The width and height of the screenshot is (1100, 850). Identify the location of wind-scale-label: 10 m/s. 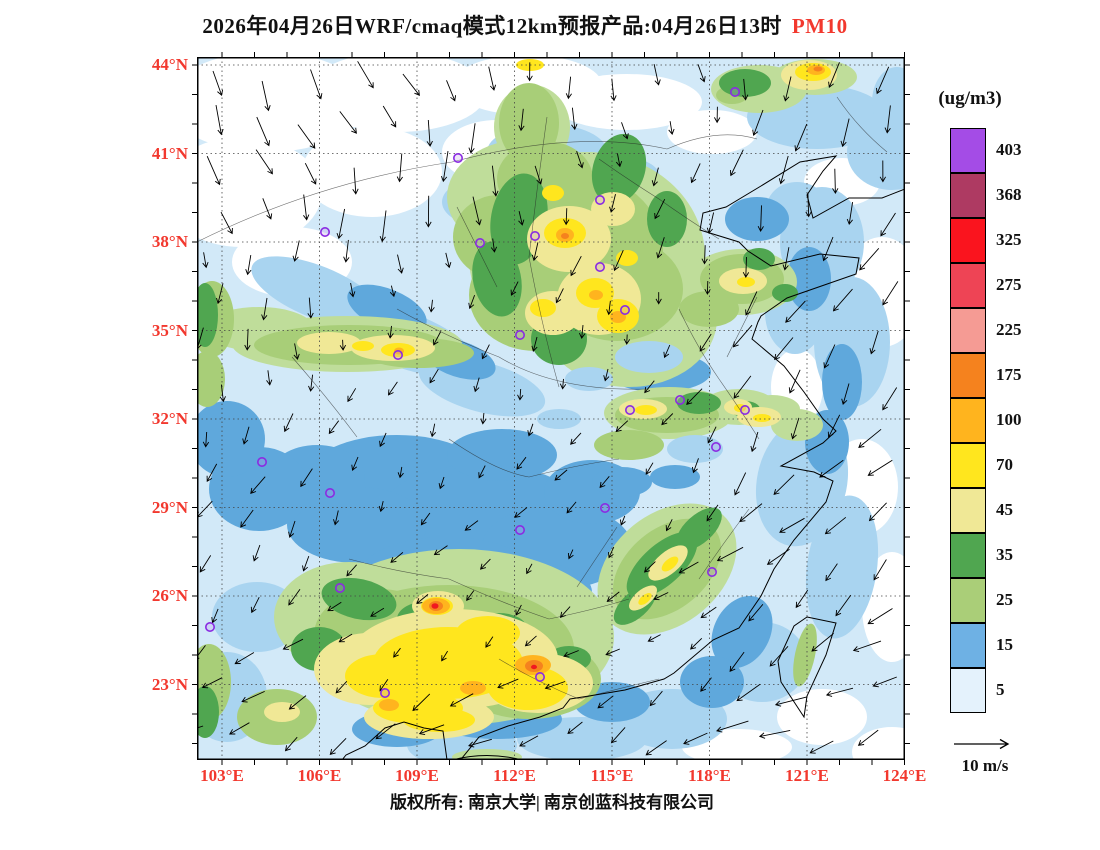
(985, 765).